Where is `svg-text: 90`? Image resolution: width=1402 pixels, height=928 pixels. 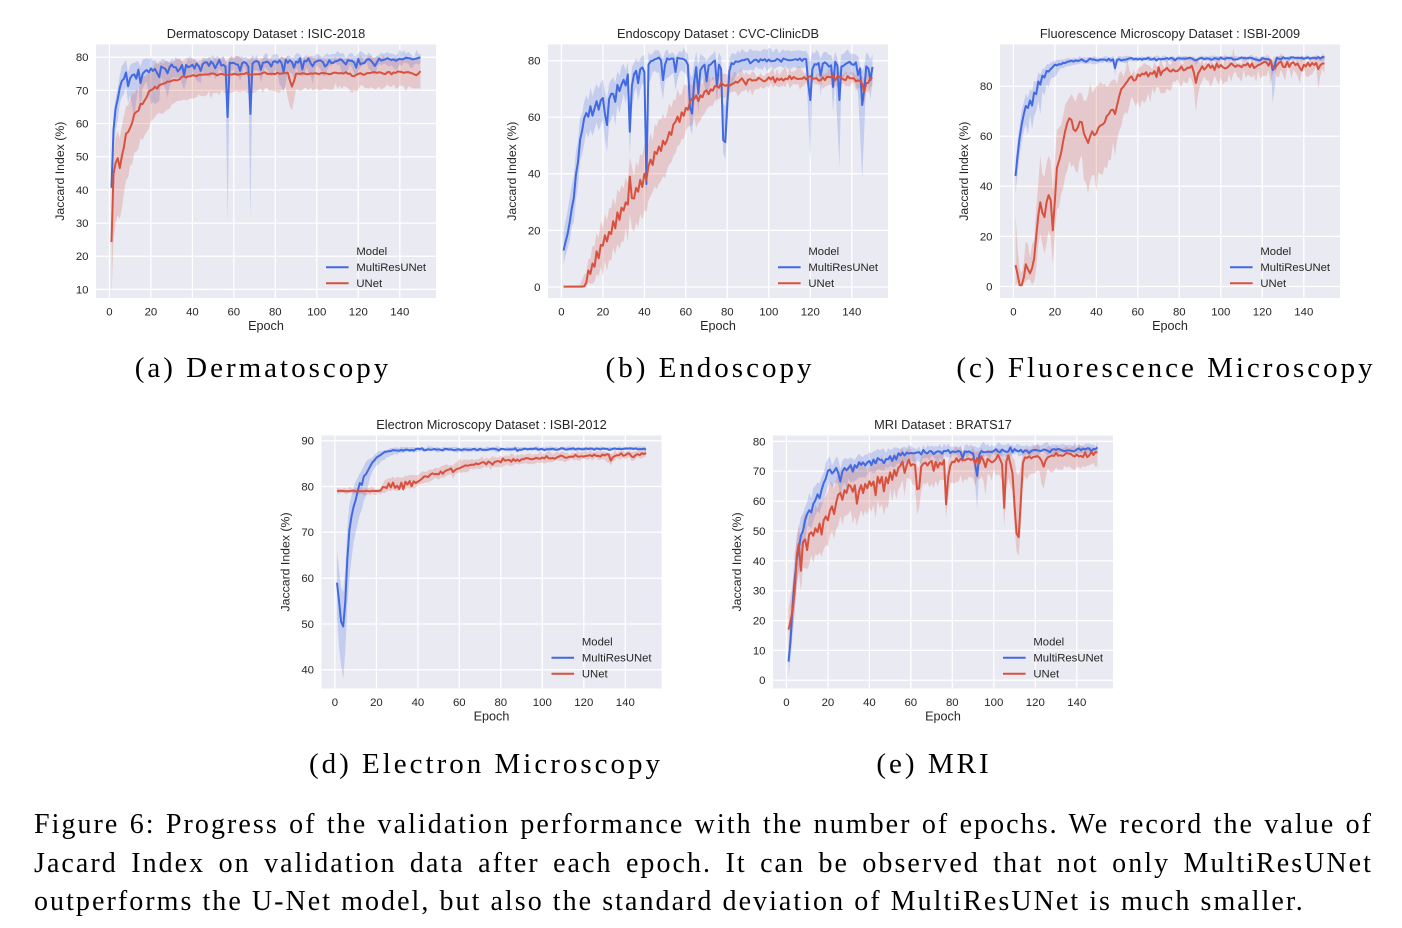 svg-text: 90 is located at coordinates (307, 442).